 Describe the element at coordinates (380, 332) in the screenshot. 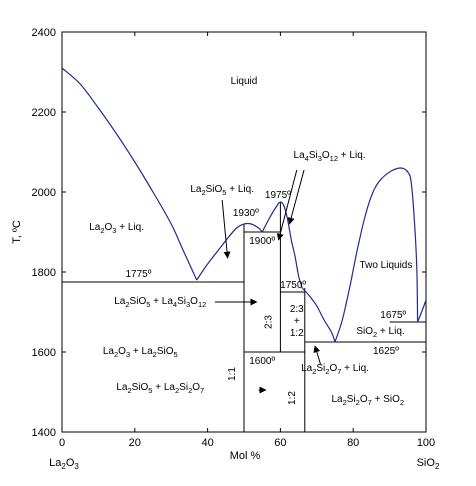

I see `region-label-sio2-liq: SiO2 + Liq.` at that location.